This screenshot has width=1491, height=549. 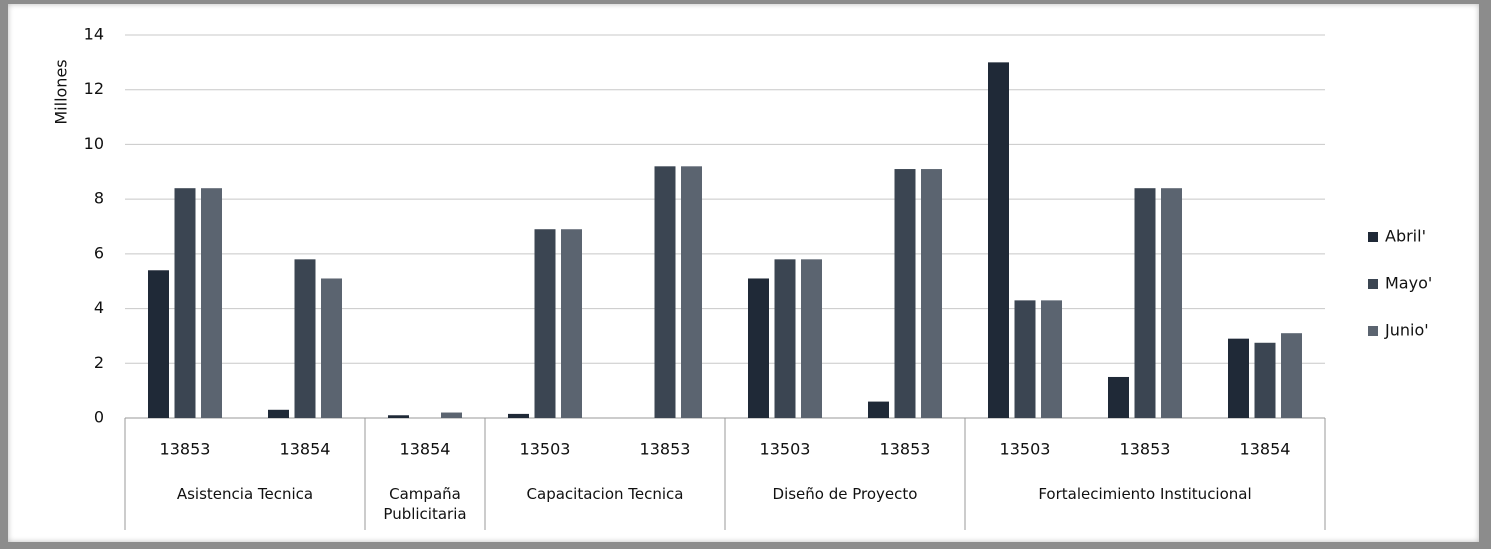 What do you see at coordinates (99, 198) in the screenshot?
I see `y-tick-label: 8` at bounding box center [99, 198].